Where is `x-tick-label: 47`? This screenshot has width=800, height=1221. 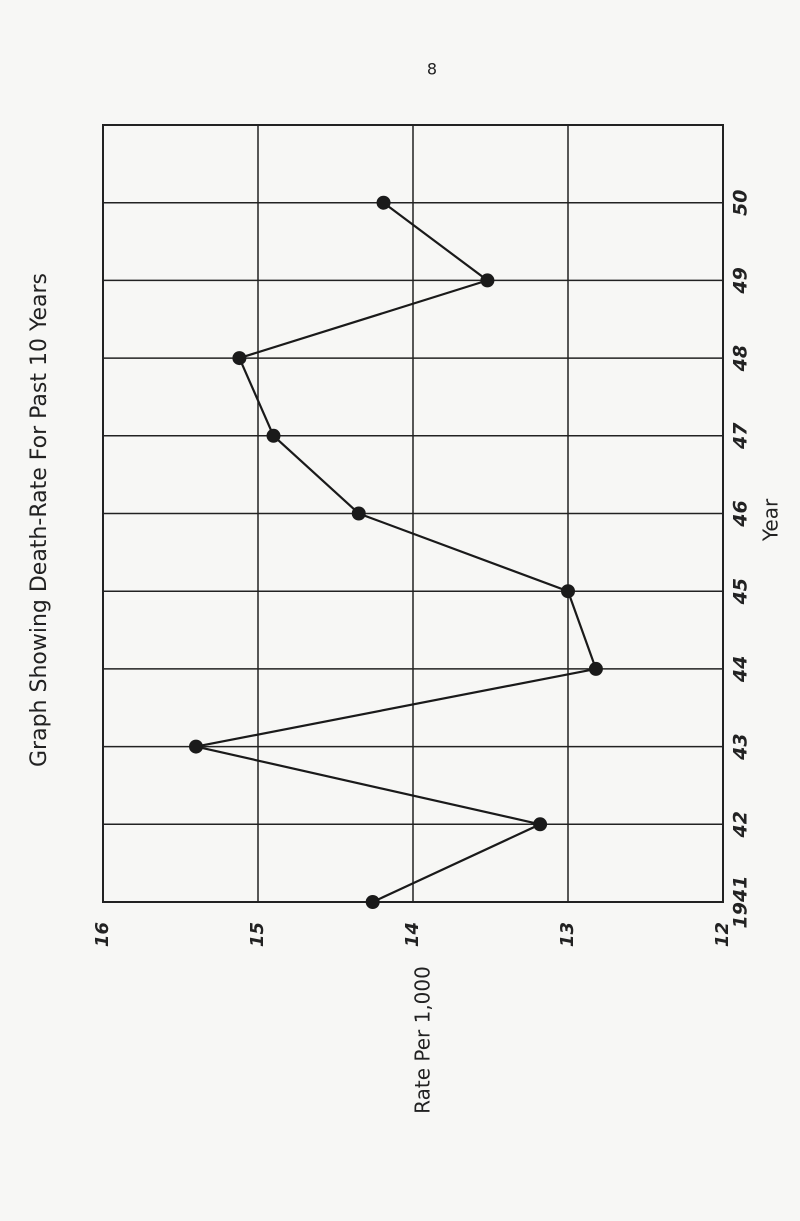 x-tick-label: 47 is located at coordinates (741, 436).